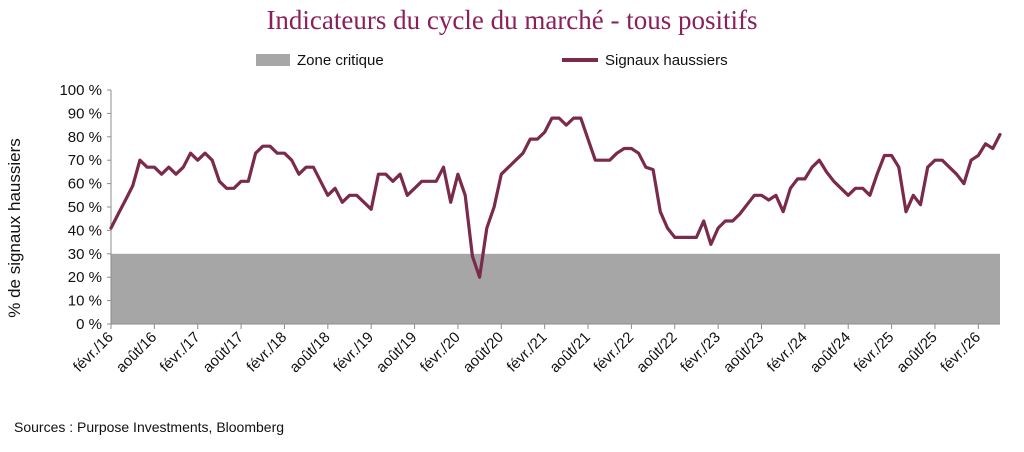 The image size is (1024, 452). Describe the element at coordinates (492, 60) in the screenshot. I see `legend: Zone critique Signaux haussiers` at that location.